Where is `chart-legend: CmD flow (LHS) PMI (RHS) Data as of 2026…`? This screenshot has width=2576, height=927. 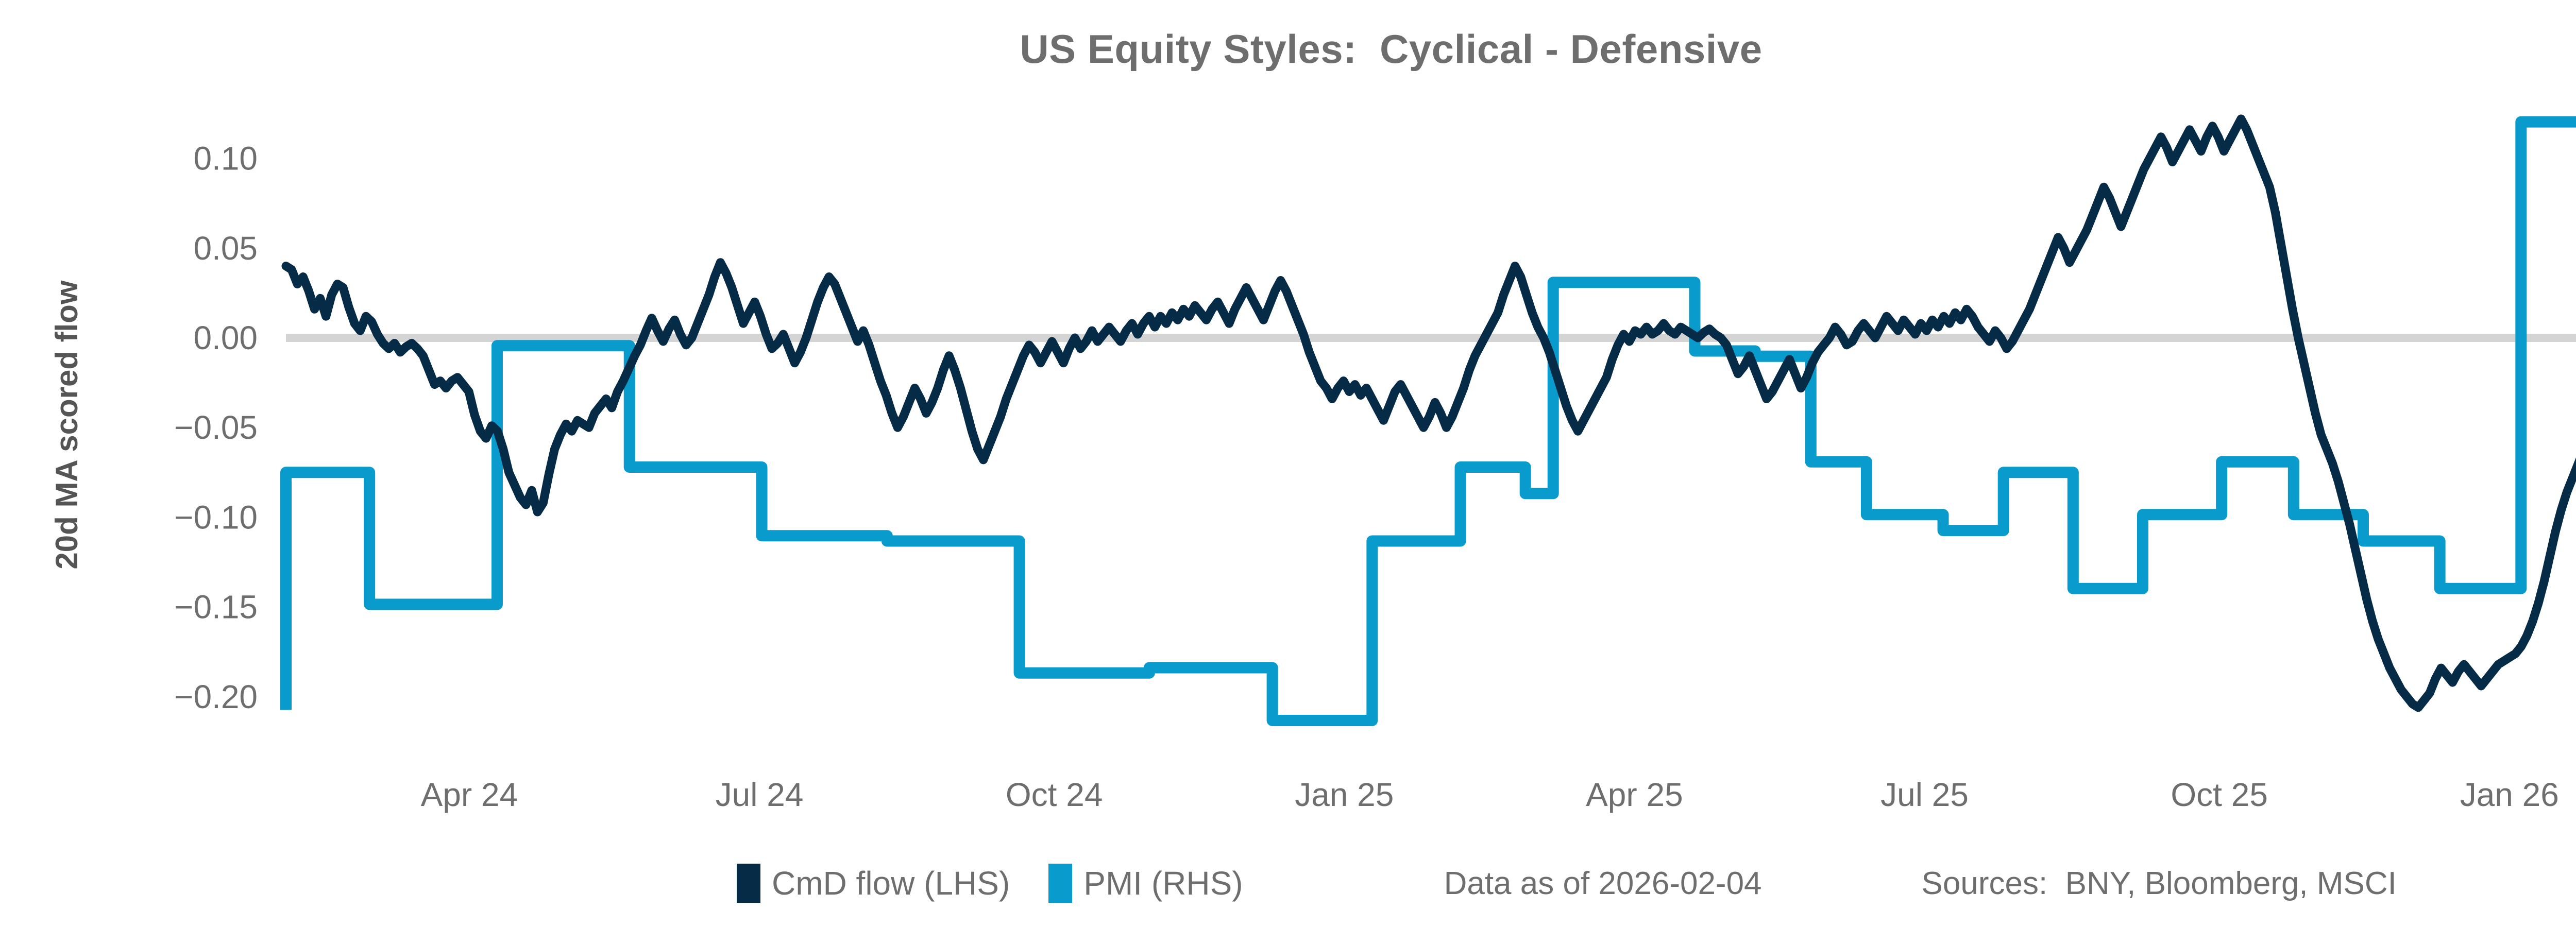
chart-legend: CmD flow (LHS) PMI (RHS) Data as of 2026… is located at coordinates (1288, 883).